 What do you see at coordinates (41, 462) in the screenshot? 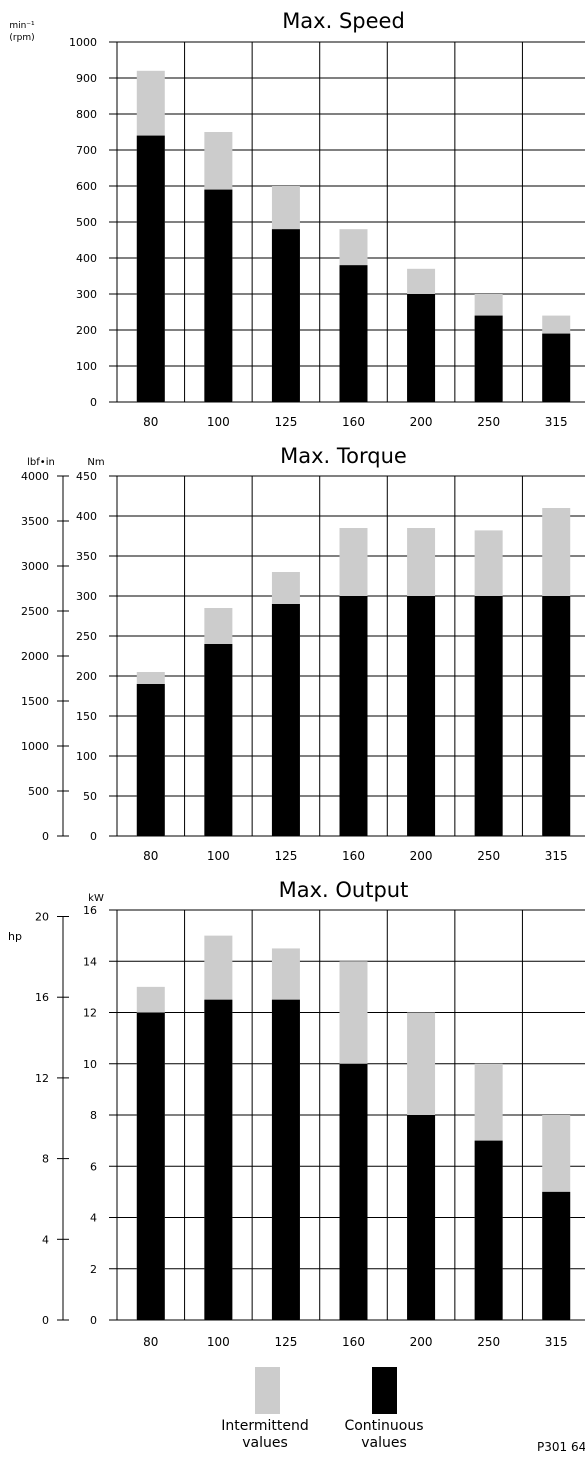
I see `unit-label-1-0: lbf•in` at bounding box center [41, 462].